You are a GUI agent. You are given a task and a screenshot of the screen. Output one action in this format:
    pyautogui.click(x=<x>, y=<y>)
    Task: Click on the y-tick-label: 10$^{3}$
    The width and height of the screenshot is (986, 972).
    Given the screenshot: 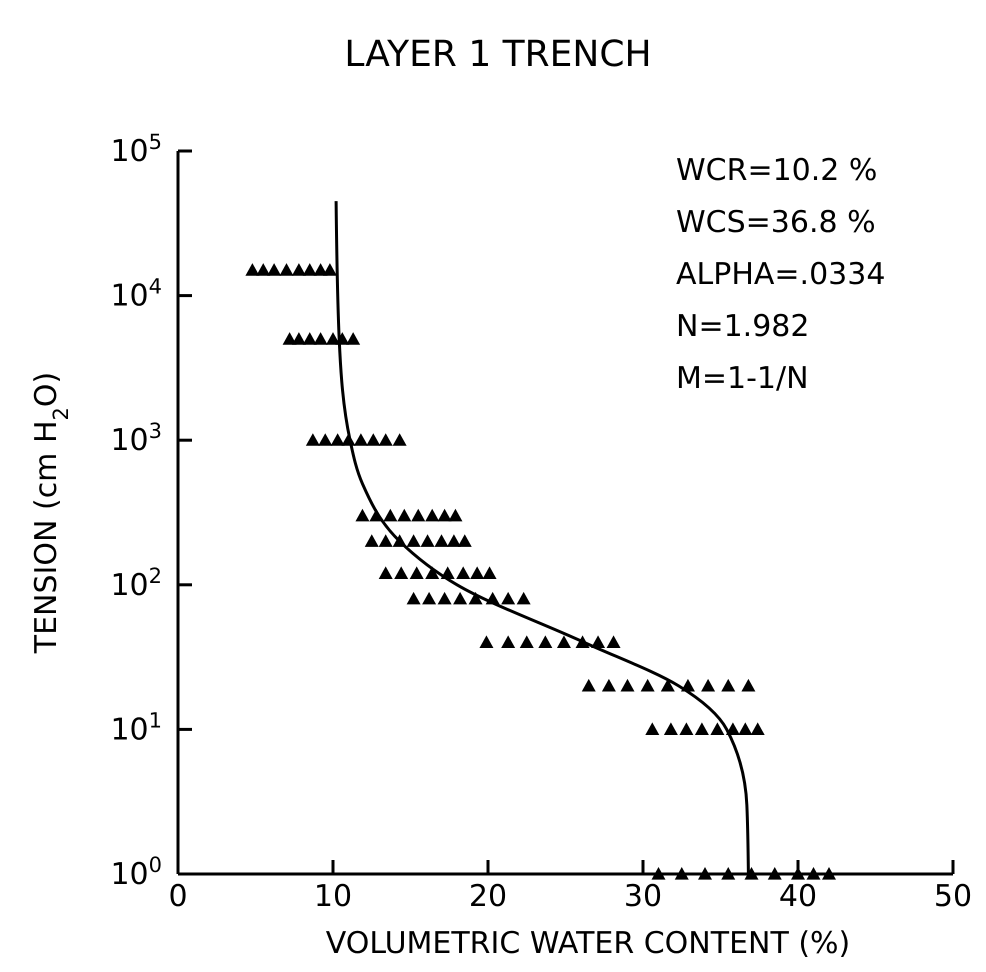 What is the action you would take?
    pyautogui.click(x=136, y=438)
    